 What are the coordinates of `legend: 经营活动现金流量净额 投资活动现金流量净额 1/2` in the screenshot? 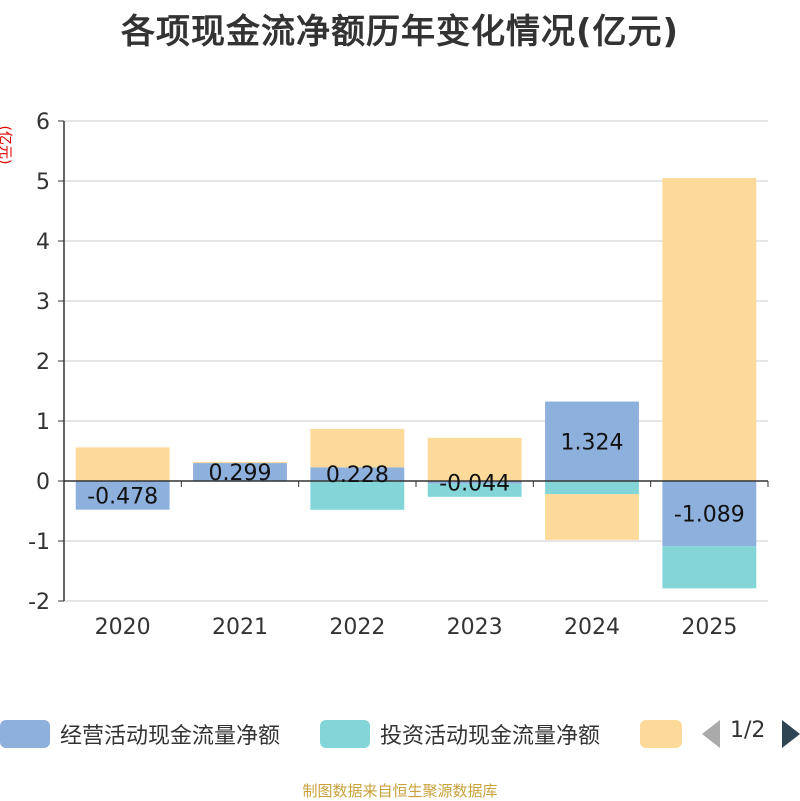 It's located at (400, 734).